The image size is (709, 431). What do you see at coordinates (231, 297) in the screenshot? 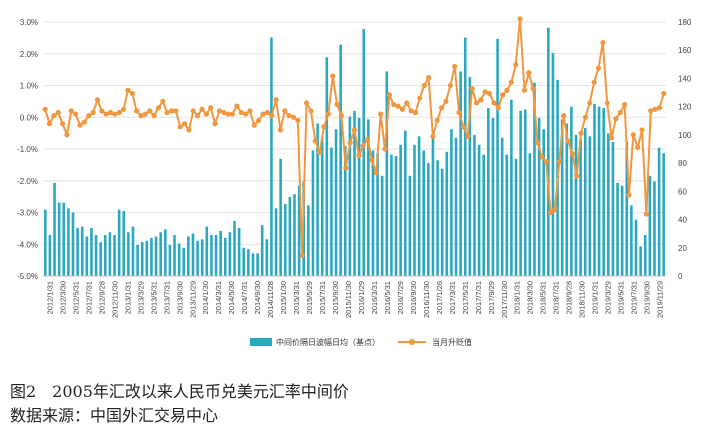
I see `x-tick-label: 2014/5/30` at bounding box center [231, 297].